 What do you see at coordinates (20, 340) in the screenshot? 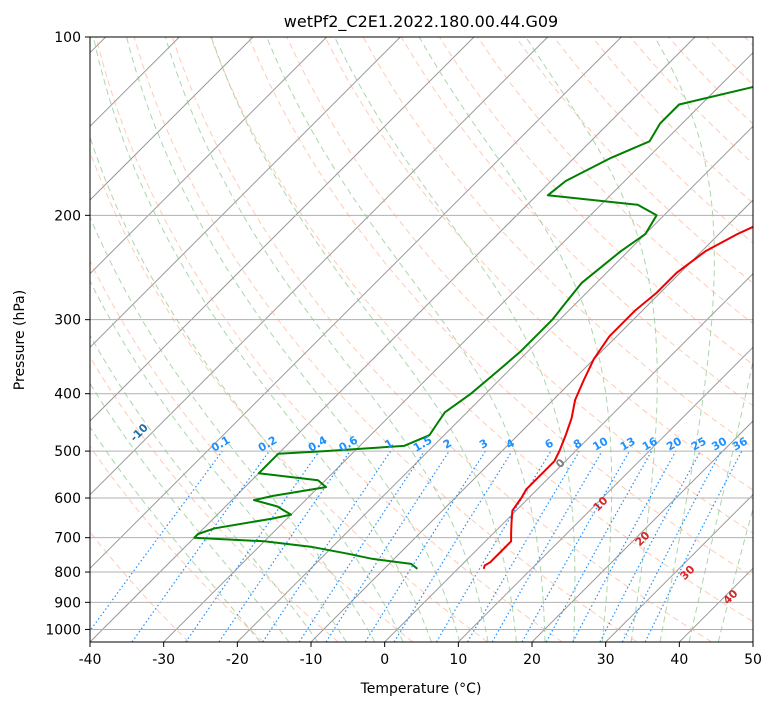
I see `y-axis-label: Pressure (hPa)` at bounding box center [20, 340].